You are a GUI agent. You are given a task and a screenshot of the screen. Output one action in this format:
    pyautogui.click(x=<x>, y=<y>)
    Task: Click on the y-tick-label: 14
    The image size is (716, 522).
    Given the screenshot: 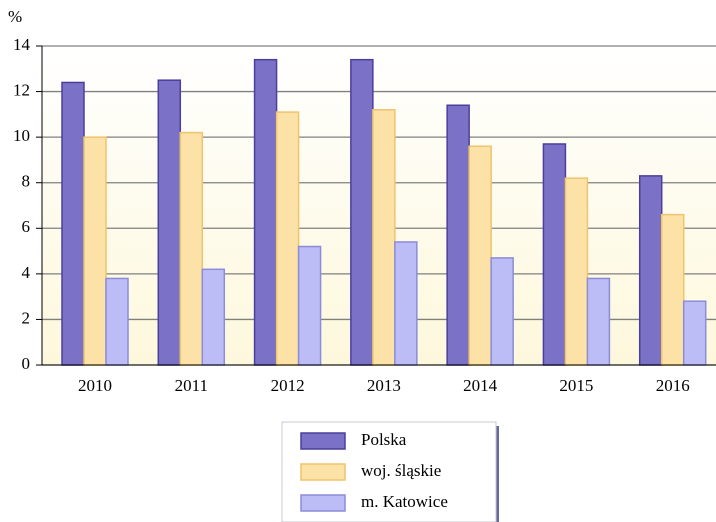 What is the action you would take?
    pyautogui.click(x=22, y=44)
    